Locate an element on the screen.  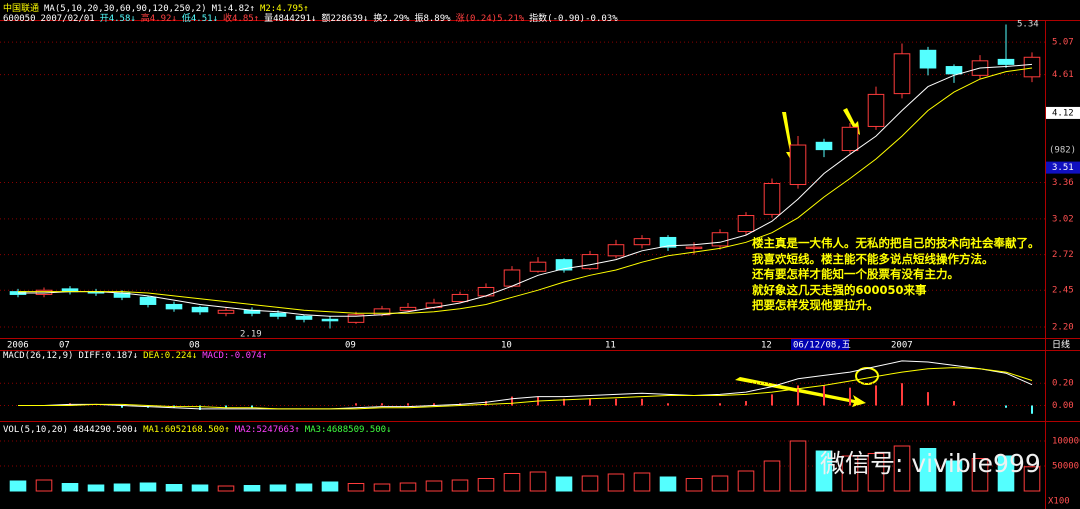
x-tick-label: 2007 is located at coordinates (902, 346).